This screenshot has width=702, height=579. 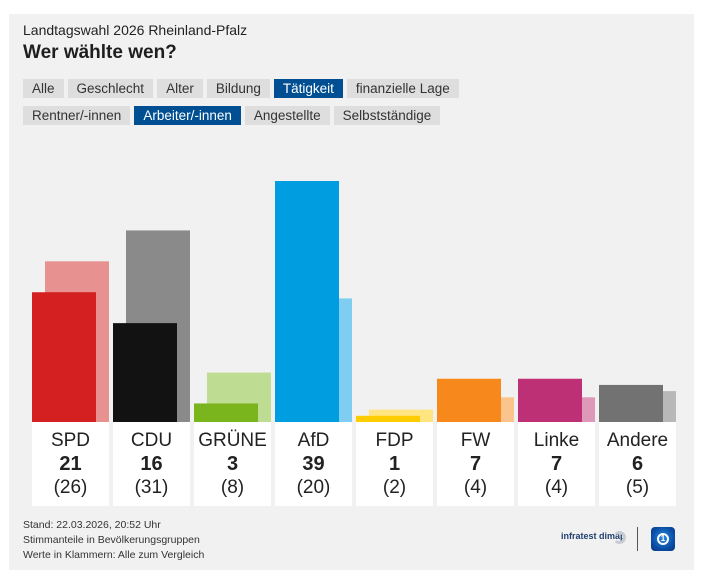 I want to click on compare-label: (8), so click(x=232, y=487).